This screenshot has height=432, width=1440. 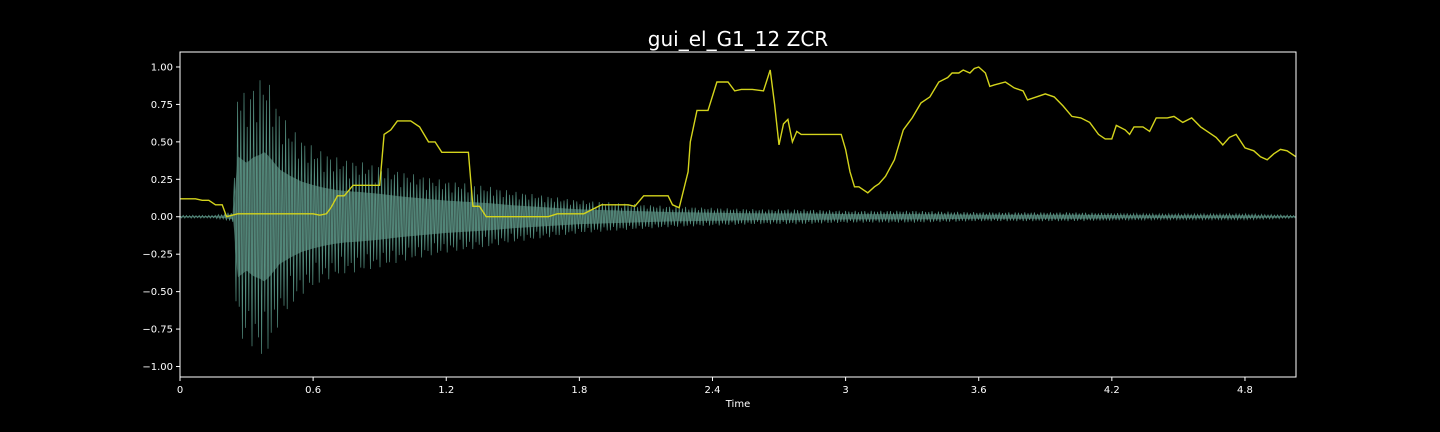 What do you see at coordinates (157, 255) in the screenshot?
I see `y-tick-label: −0.25` at bounding box center [157, 255].